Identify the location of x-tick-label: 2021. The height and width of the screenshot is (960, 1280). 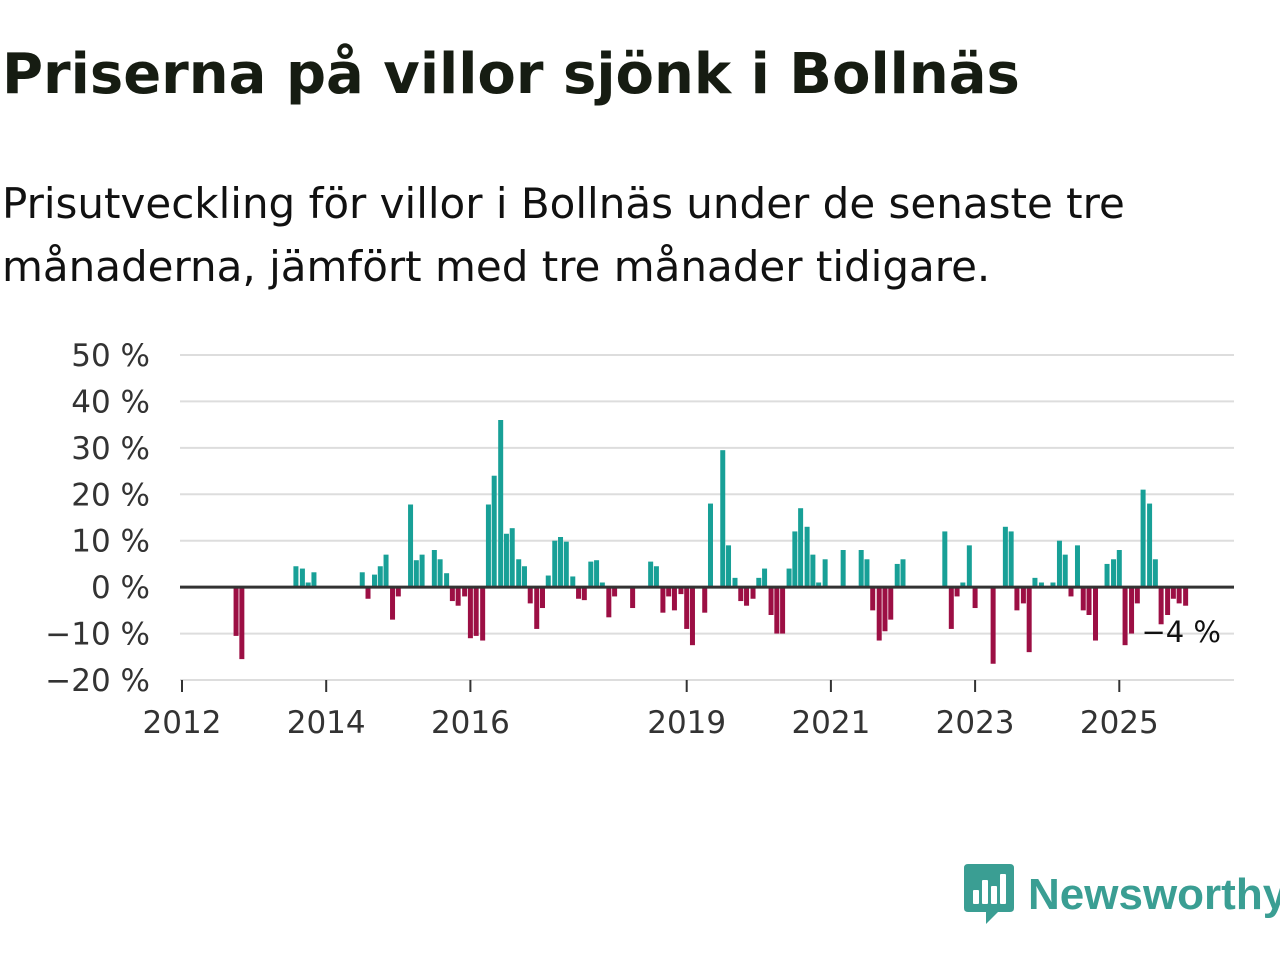
(830, 723).